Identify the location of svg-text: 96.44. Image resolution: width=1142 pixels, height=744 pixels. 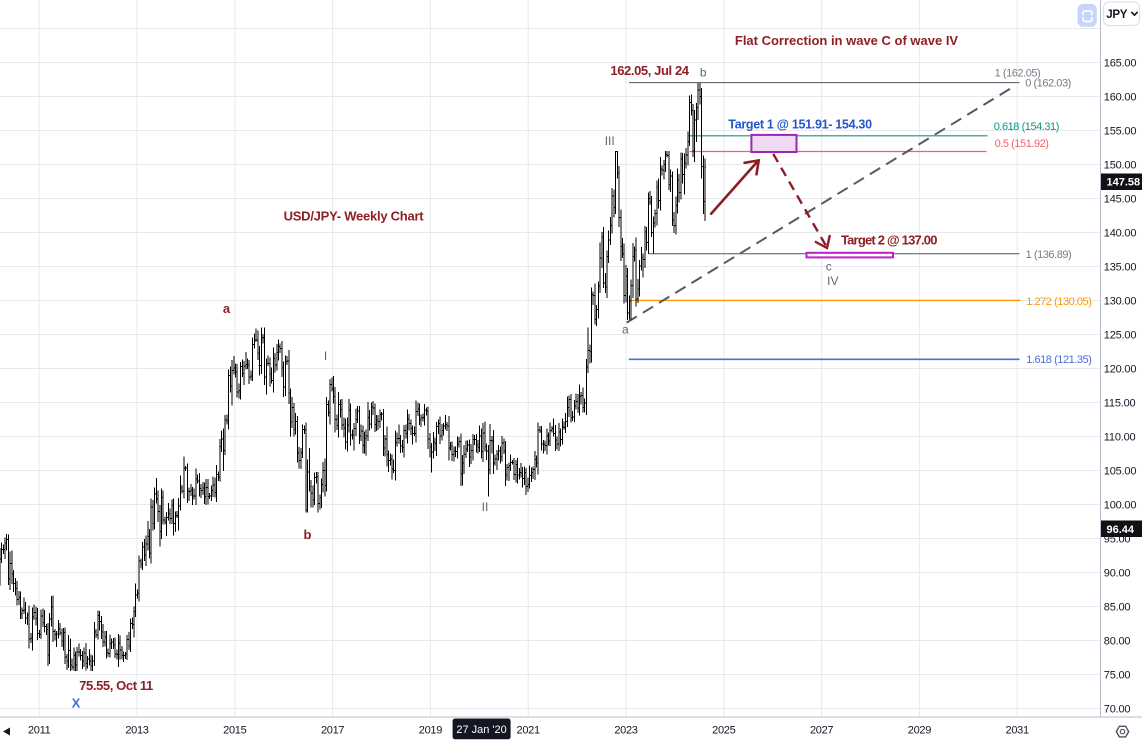
(1121, 530).